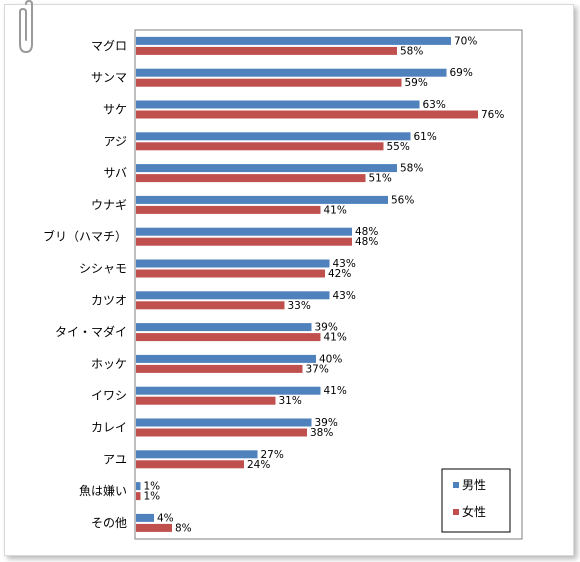  Describe the element at coordinates (26, 27) in the screenshot. I see `paperclip-icon` at that location.